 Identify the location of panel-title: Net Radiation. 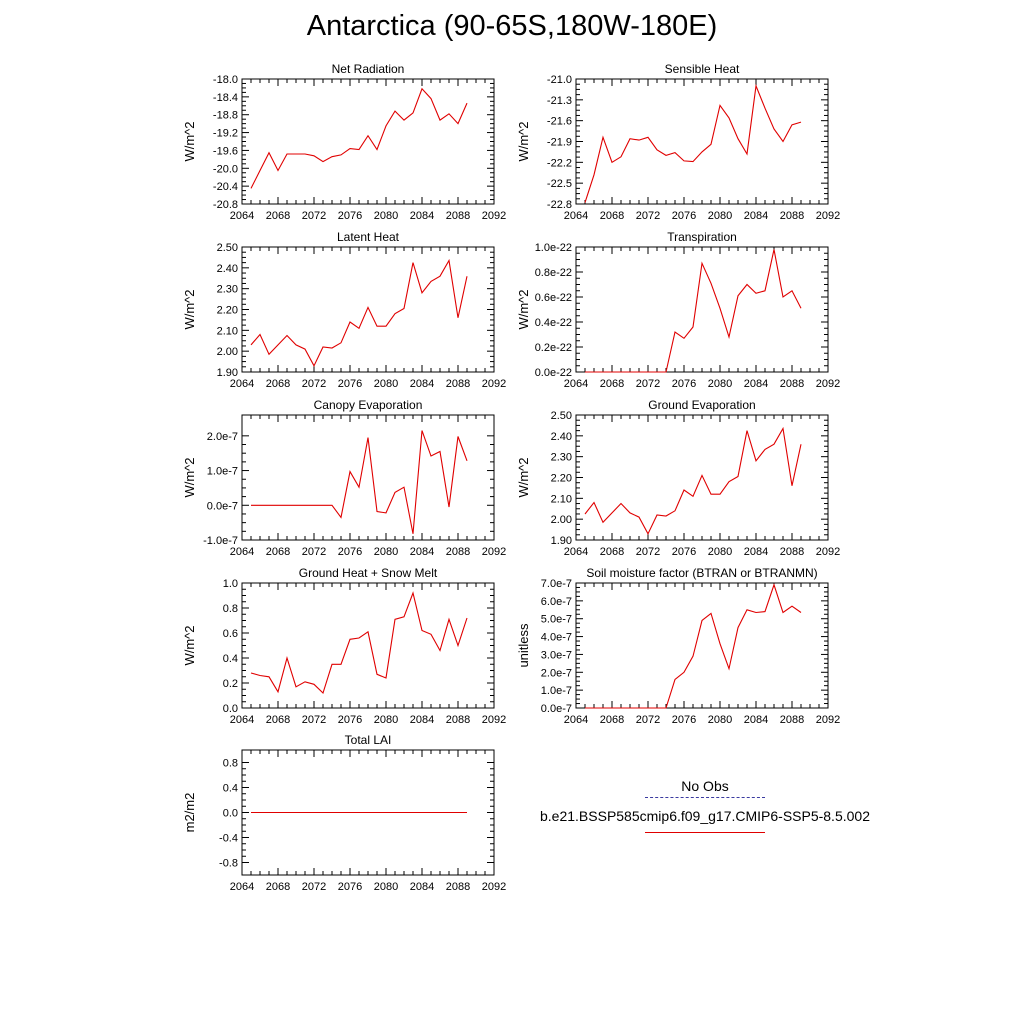
(368, 69).